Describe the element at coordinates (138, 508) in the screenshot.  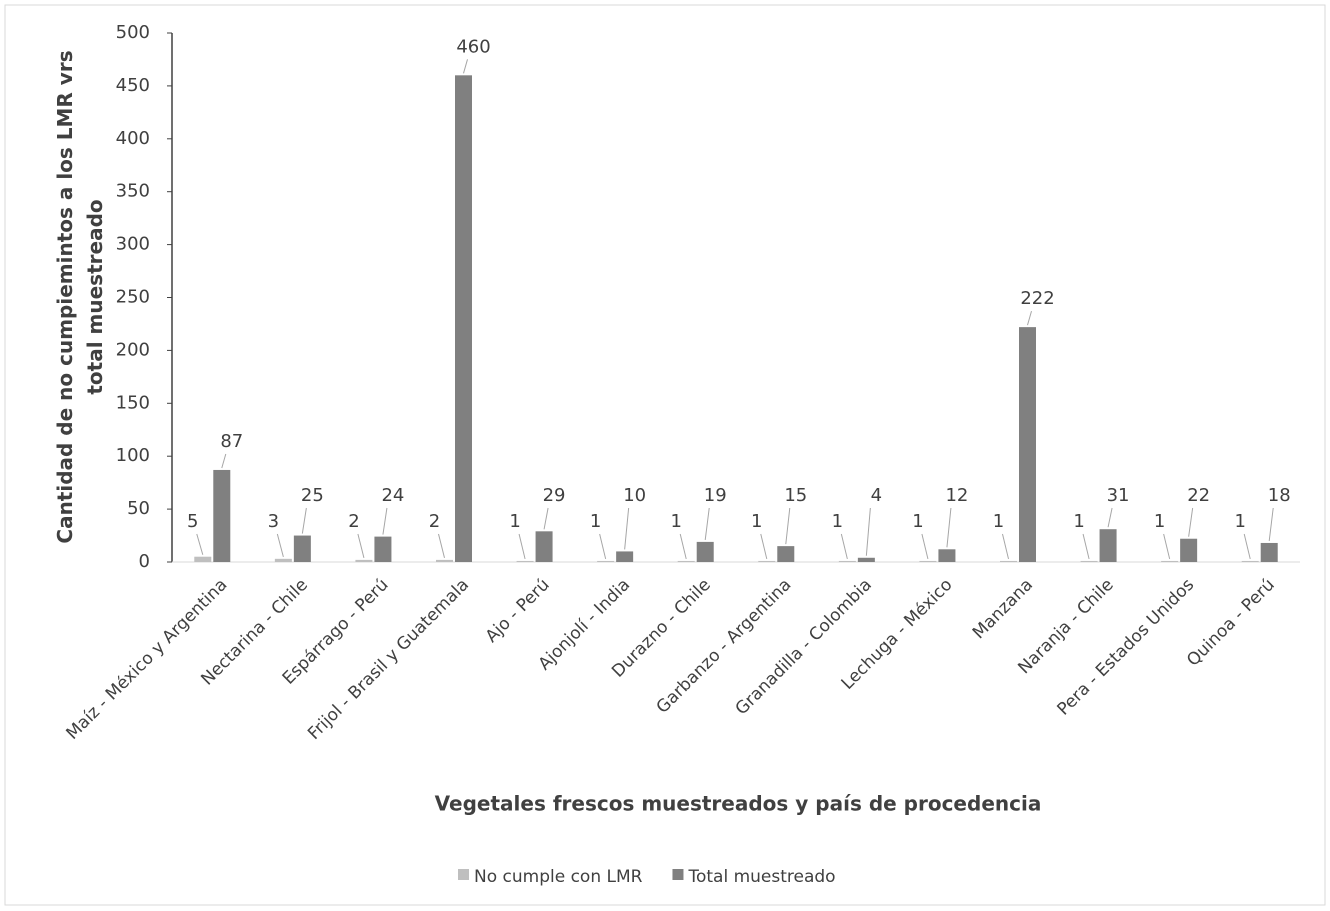
I see `y-tick-label: 50` at that location.